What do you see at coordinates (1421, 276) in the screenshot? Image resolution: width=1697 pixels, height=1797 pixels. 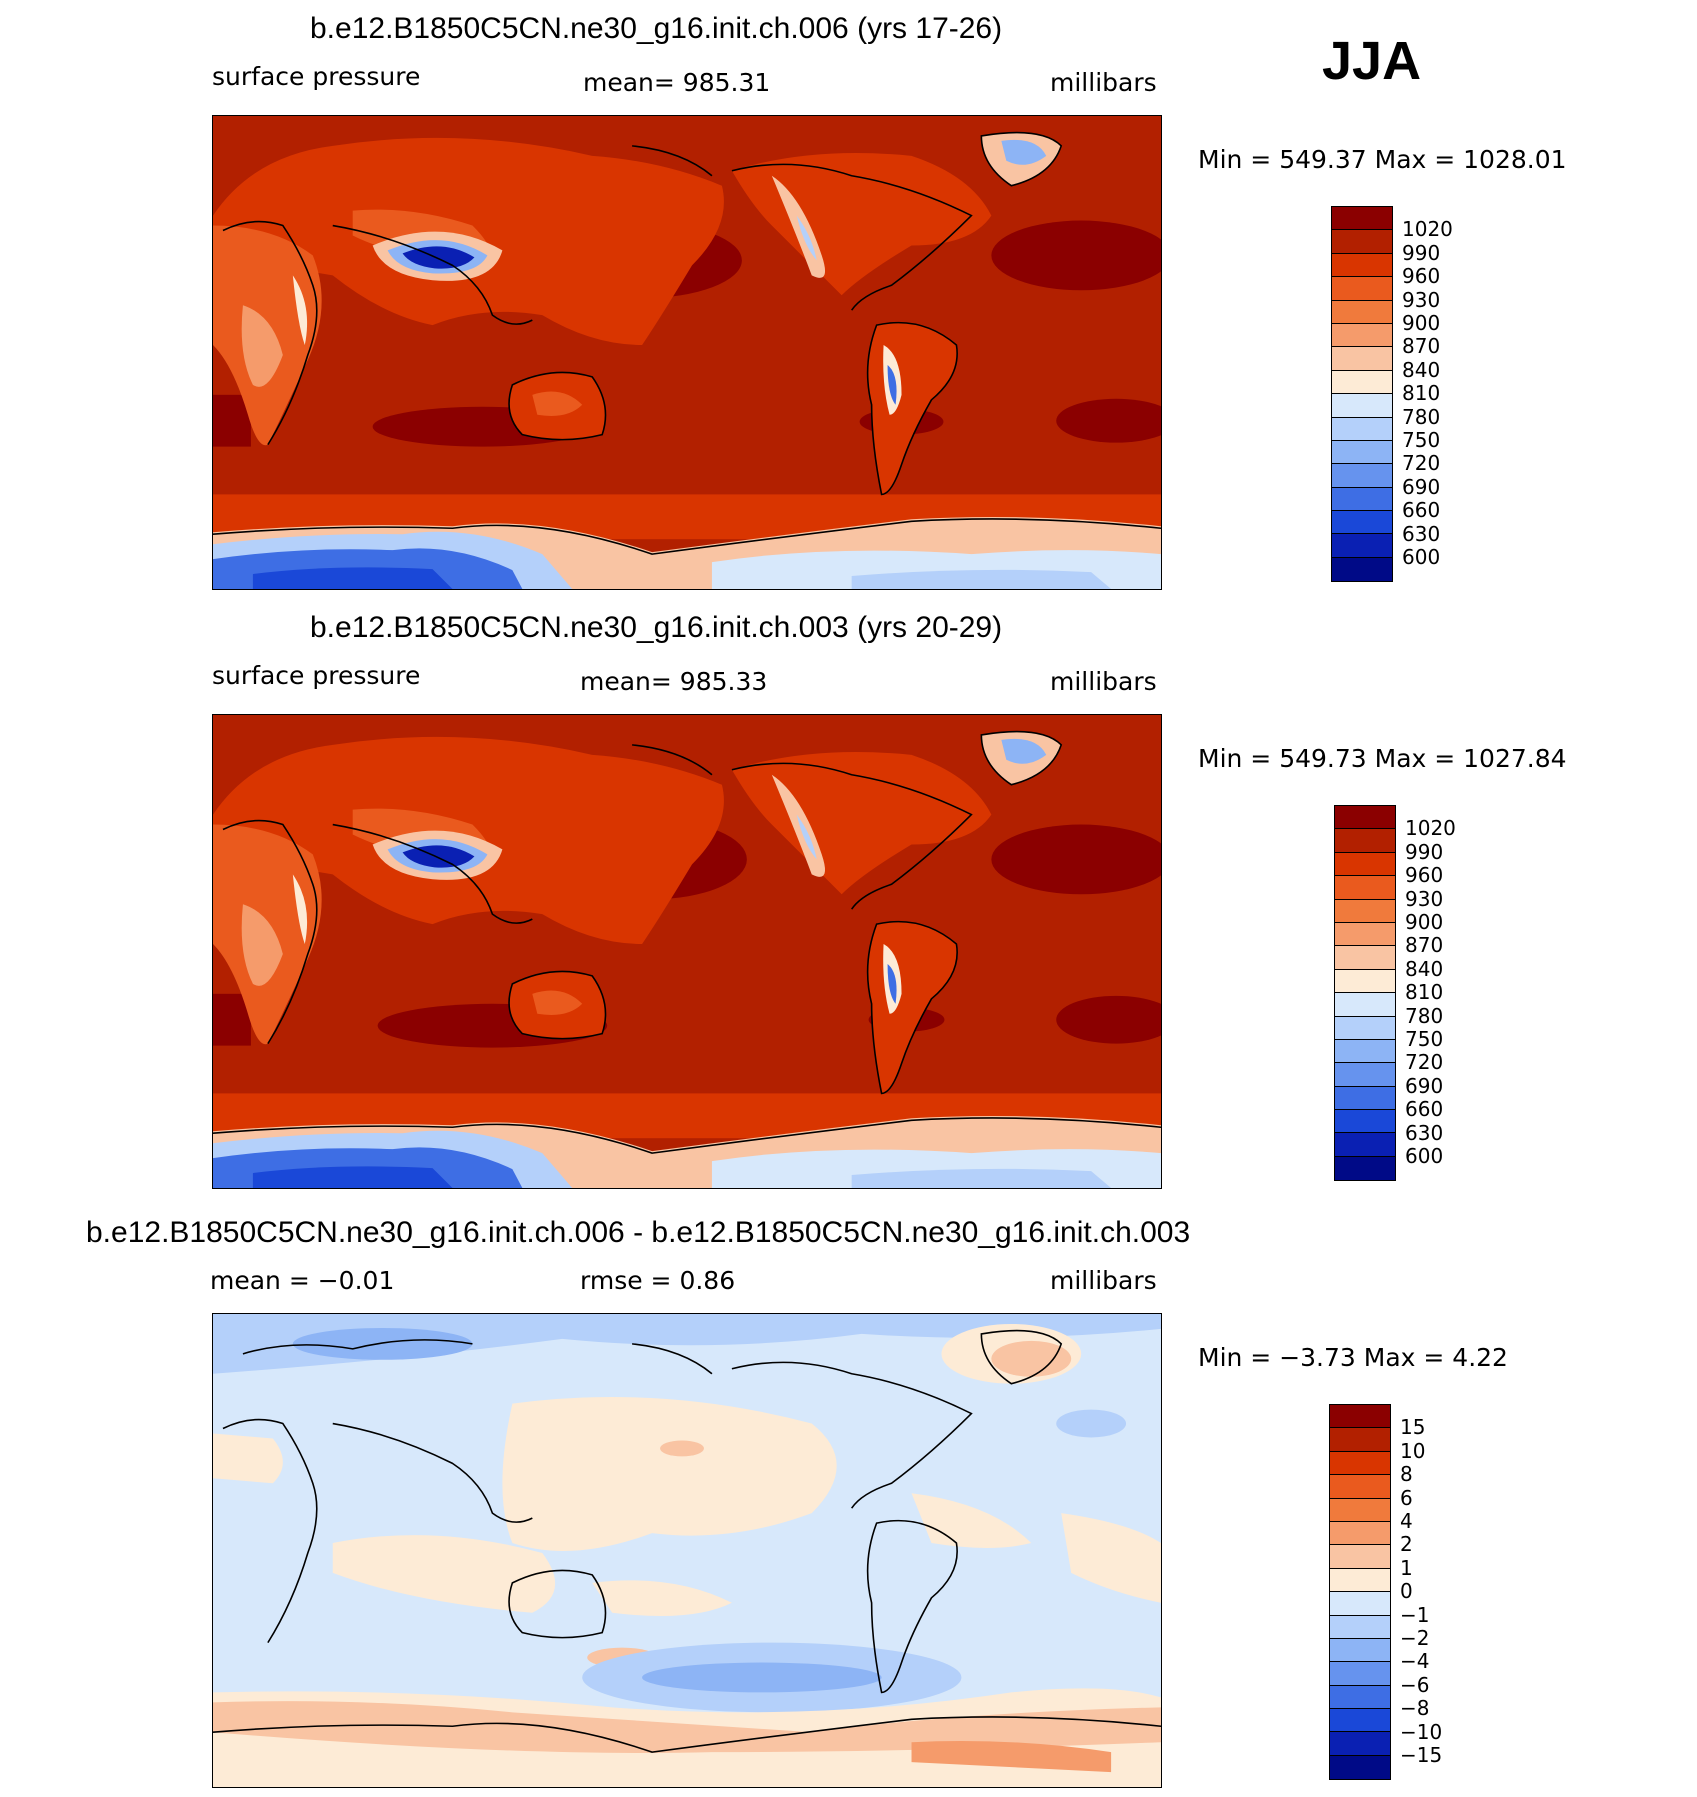 I see `colorbar-tick-label: 960` at bounding box center [1421, 276].